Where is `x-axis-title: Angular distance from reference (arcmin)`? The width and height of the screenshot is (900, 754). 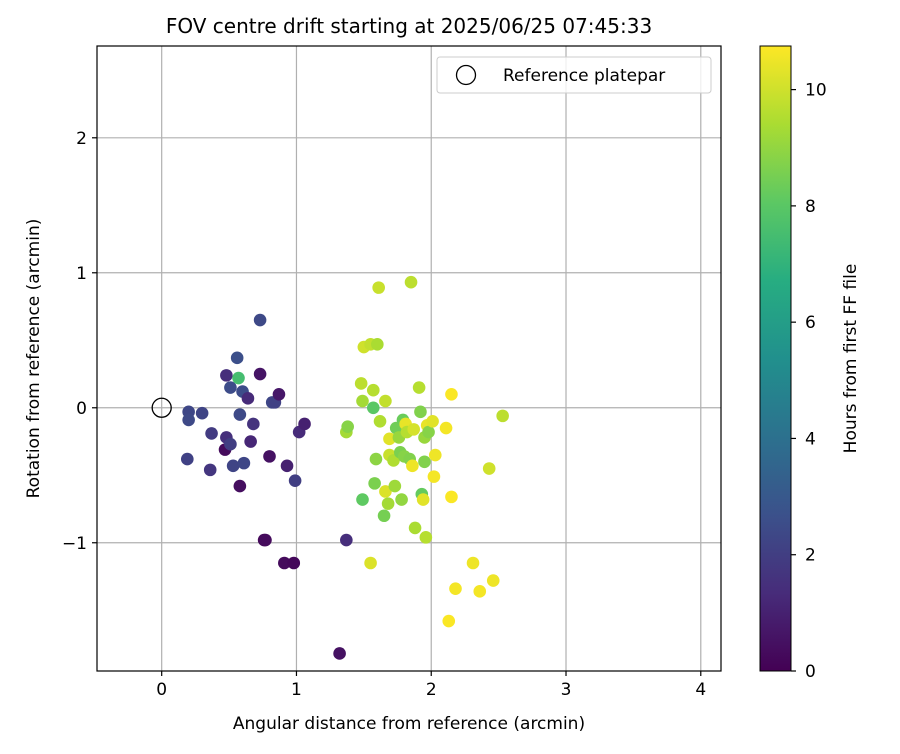 x-axis-title: Angular distance from reference (arcmin) is located at coordinates (409, 724).